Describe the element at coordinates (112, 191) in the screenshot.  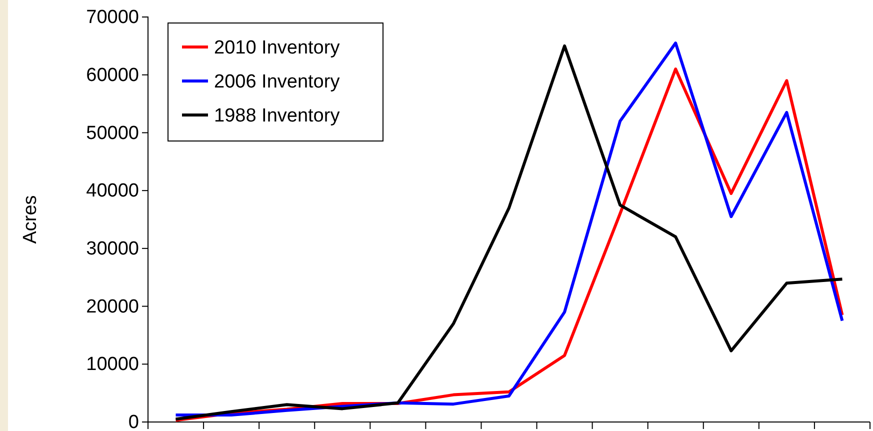
I see `y-tick-label: 40000` at that location.